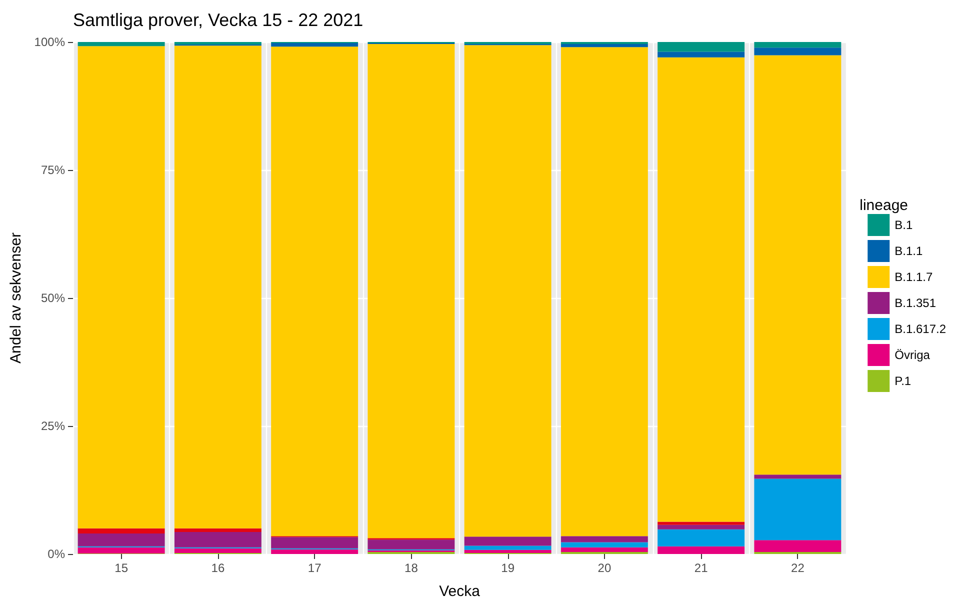 This screenshot has width=971, height=606. What do you see at coordinates (15, 298) in the screenshot?
I see `y-axis-title: Andel av sekvenser` at bounding box center [15, 298].